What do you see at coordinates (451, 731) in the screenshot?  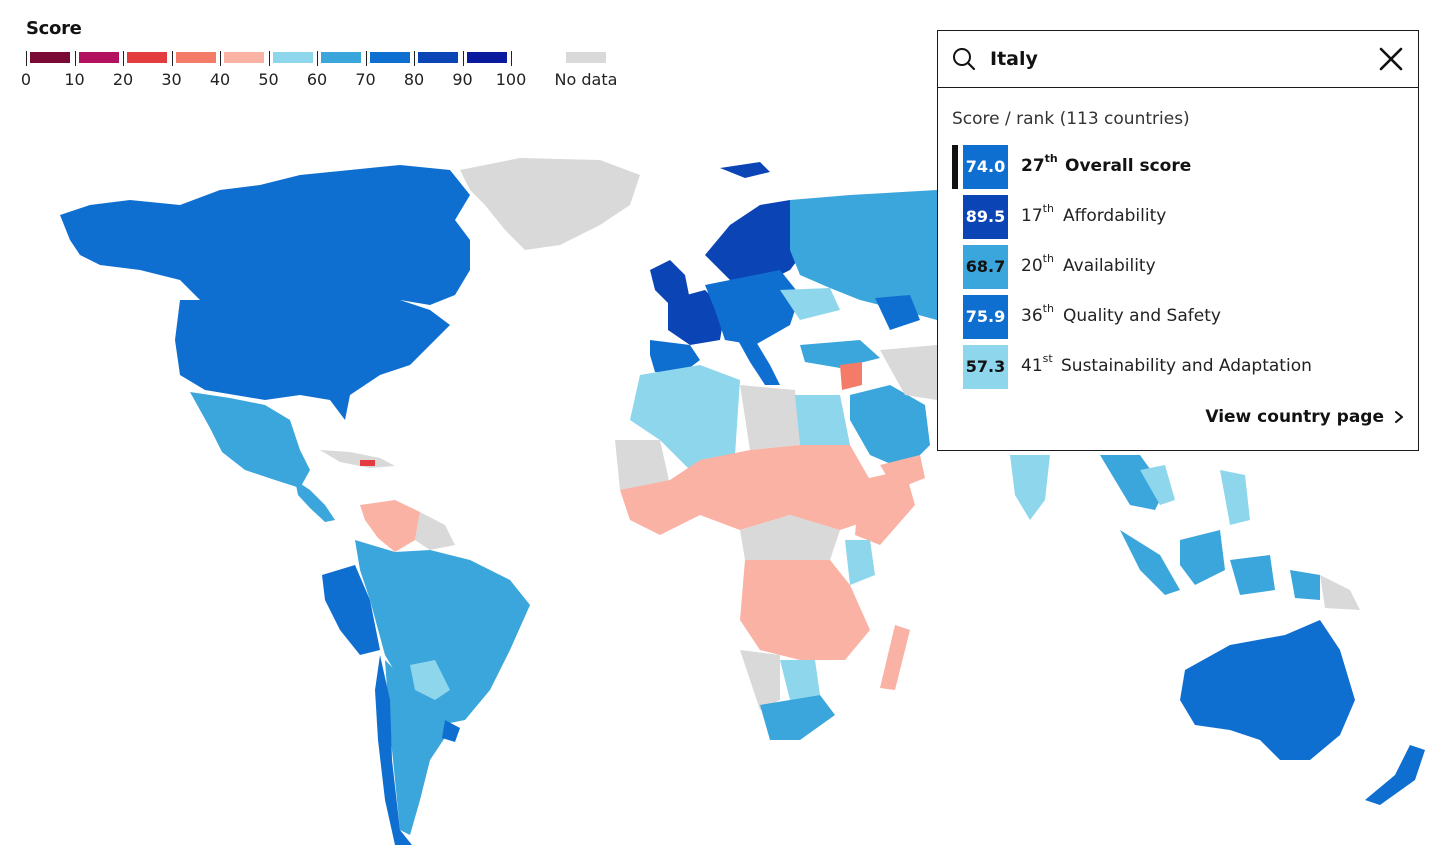 I see `country-uruguay` at bounding box center [451, 731].